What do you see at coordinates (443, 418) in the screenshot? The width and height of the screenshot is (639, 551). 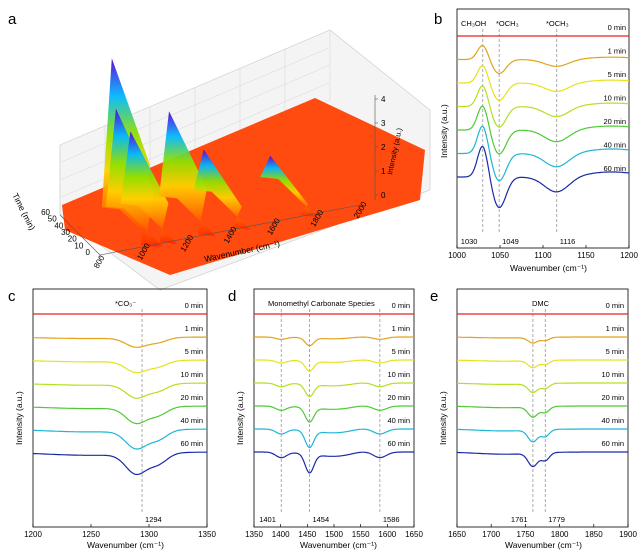 I see `y-axis-label-e: Intensity (a.u.)` at bounding box center [443, 418].